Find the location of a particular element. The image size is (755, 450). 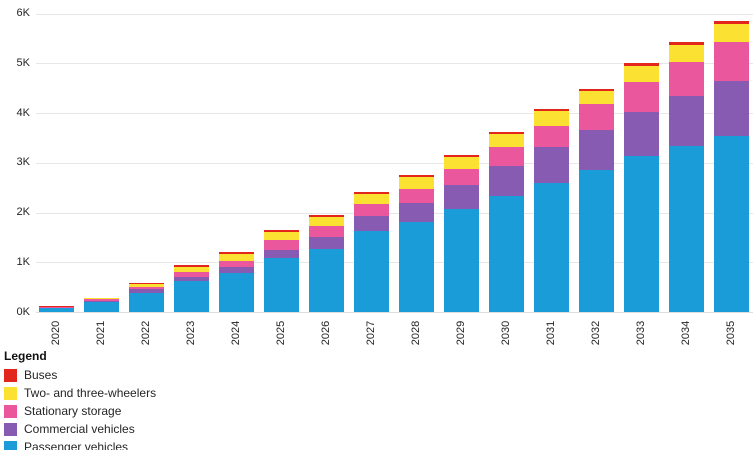

bar-2030 is located at coordinates (506, 221).